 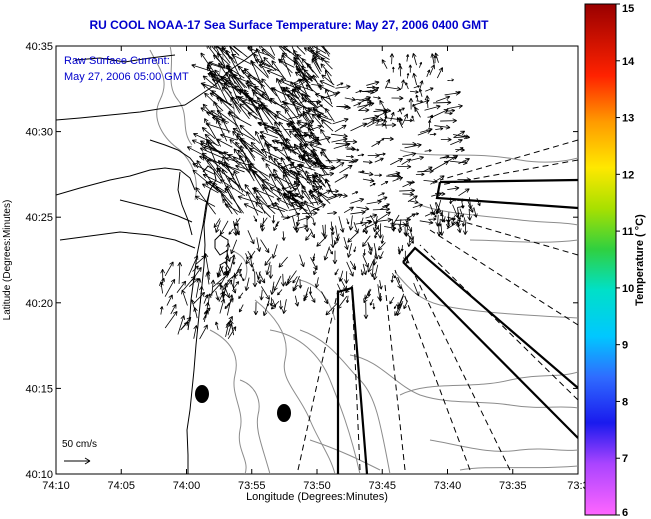 What do you see at coordinates (628, 289) in the screenshot?
I see `colorbar-tick-label: 10` at bounding box center [628, 289].